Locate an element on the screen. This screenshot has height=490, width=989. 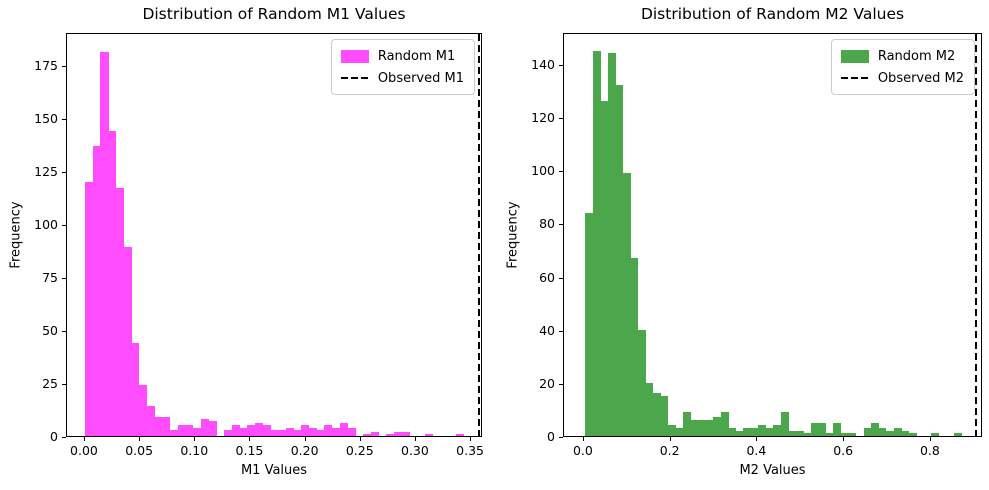
x-axis-label: M2 Values is located at coordinates (772, 470).